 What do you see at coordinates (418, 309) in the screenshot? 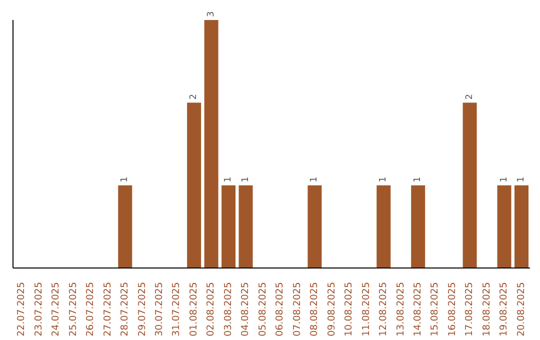
I see `x-tick-label: 14.08.2025` at bounding box center [418, 309].